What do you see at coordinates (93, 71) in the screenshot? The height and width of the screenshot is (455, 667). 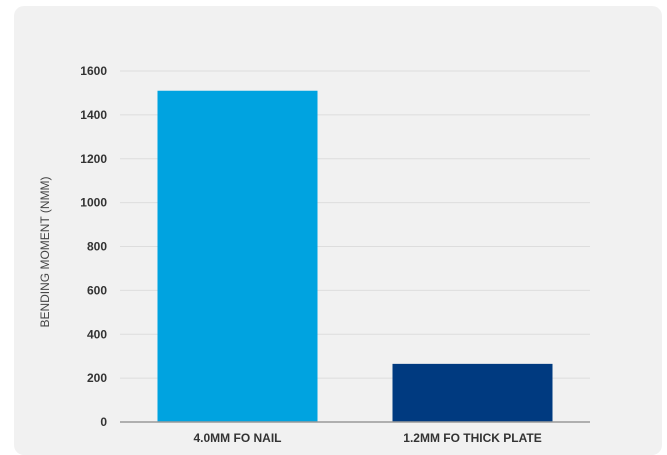 I see `y-tick-label: 1600` at bounding box center [93, 71].